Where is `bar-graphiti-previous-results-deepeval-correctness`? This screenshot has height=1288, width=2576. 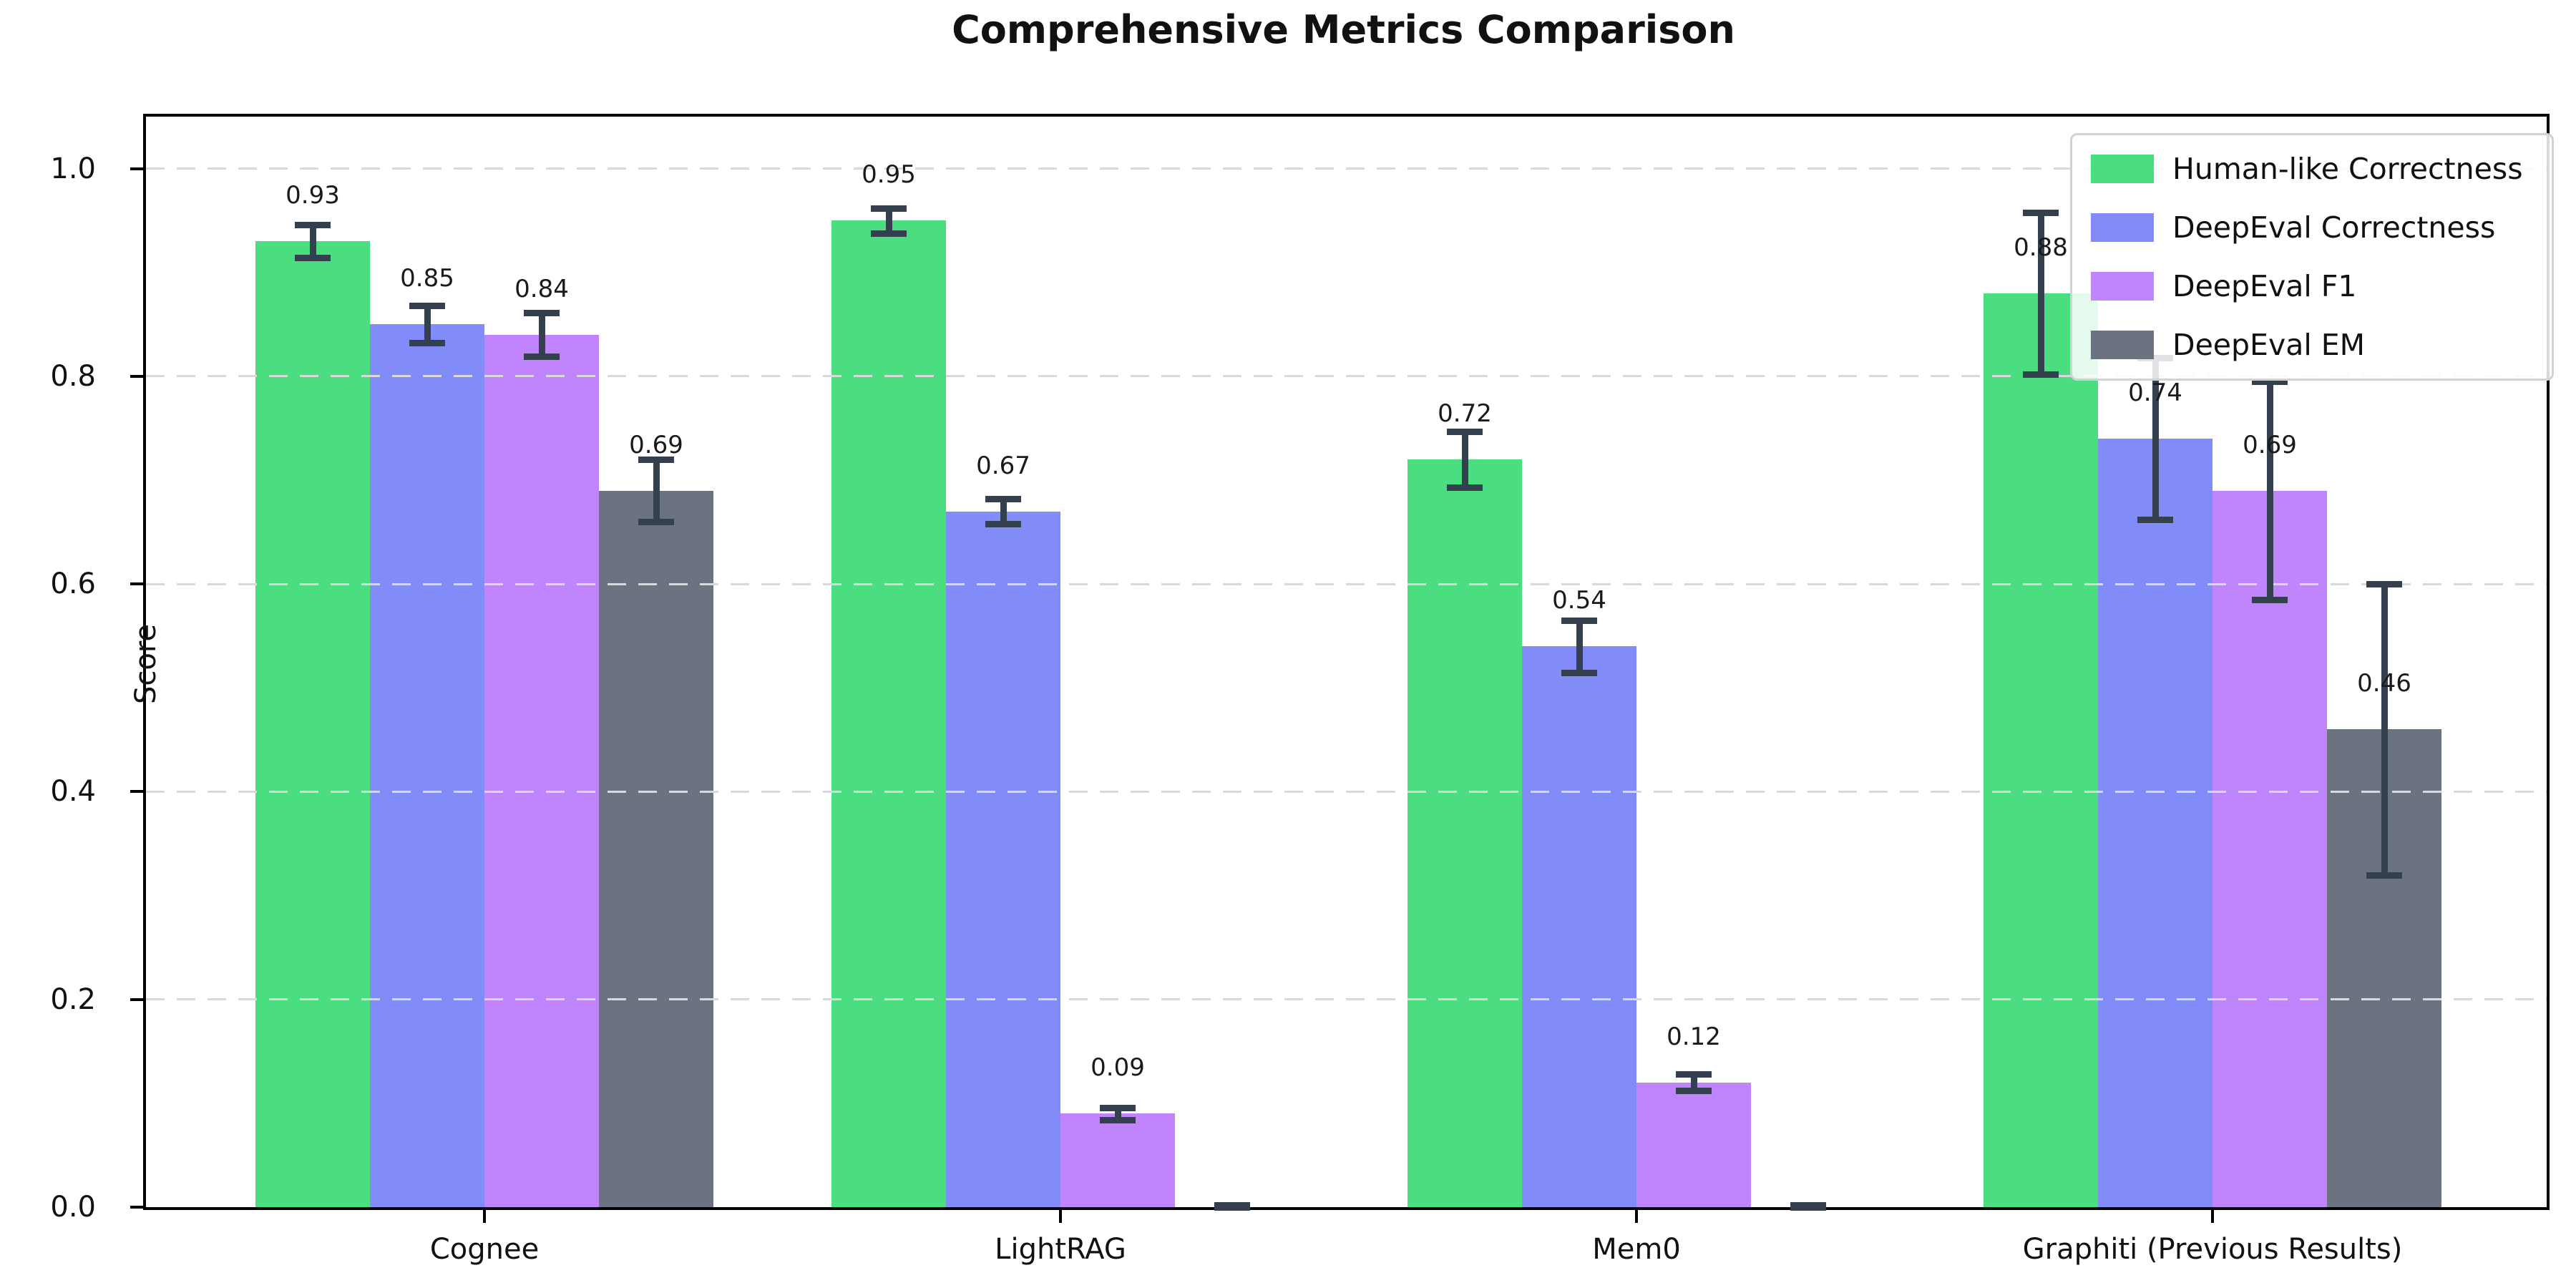 bar-graphiti-previous-results-deepeval-correctness is located at coordinates (2155, 822).